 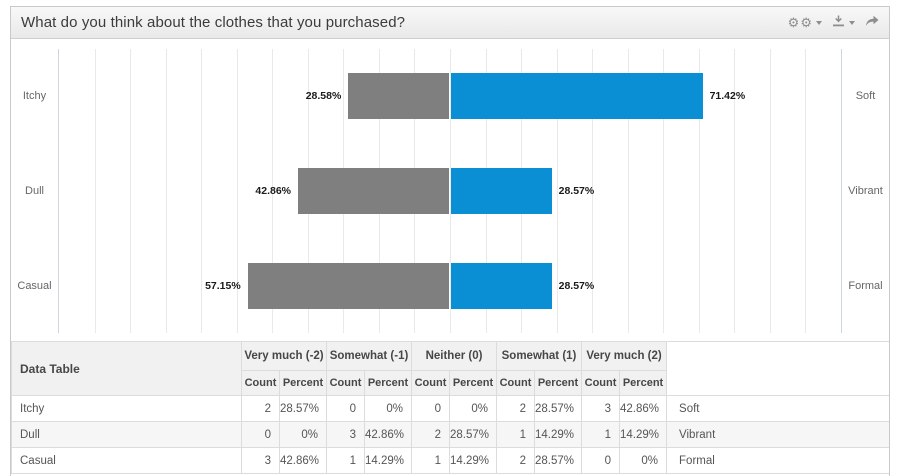 I want to click on left-category-label: Dull, so click(x=34, y=191).